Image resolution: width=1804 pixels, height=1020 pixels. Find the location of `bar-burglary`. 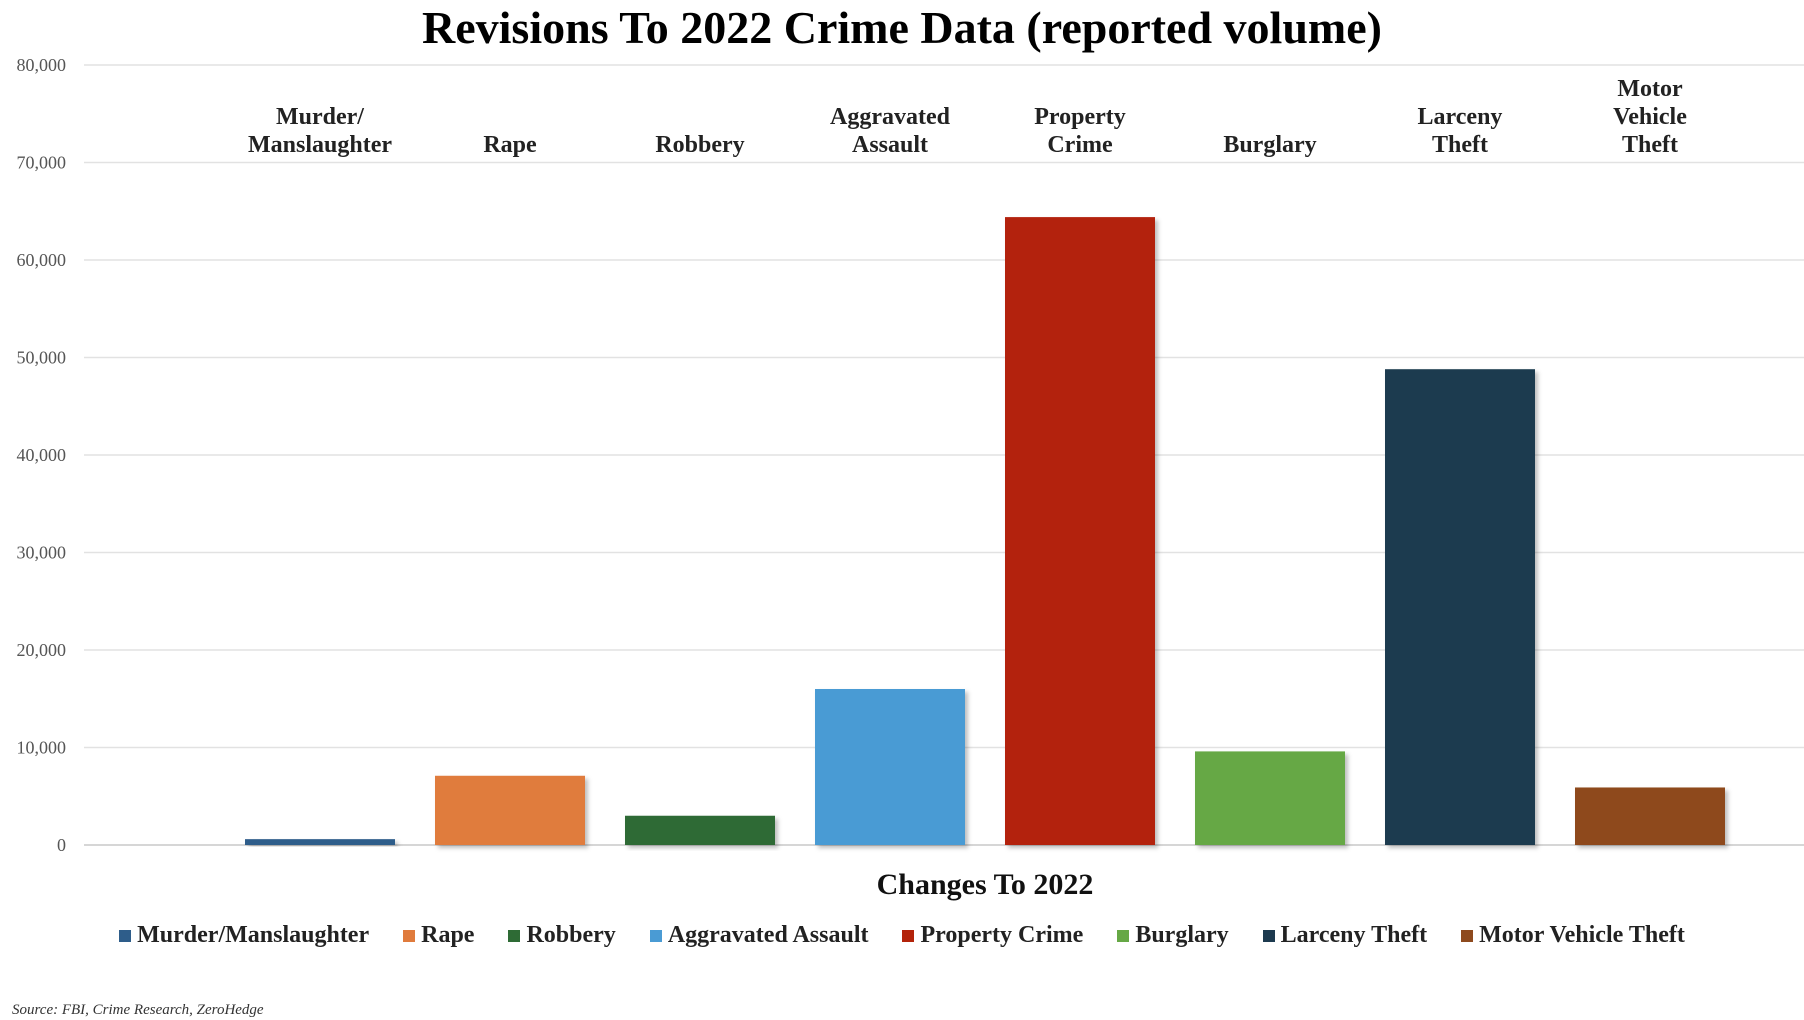

bar-burglary is located at coordinates (1270, 798).